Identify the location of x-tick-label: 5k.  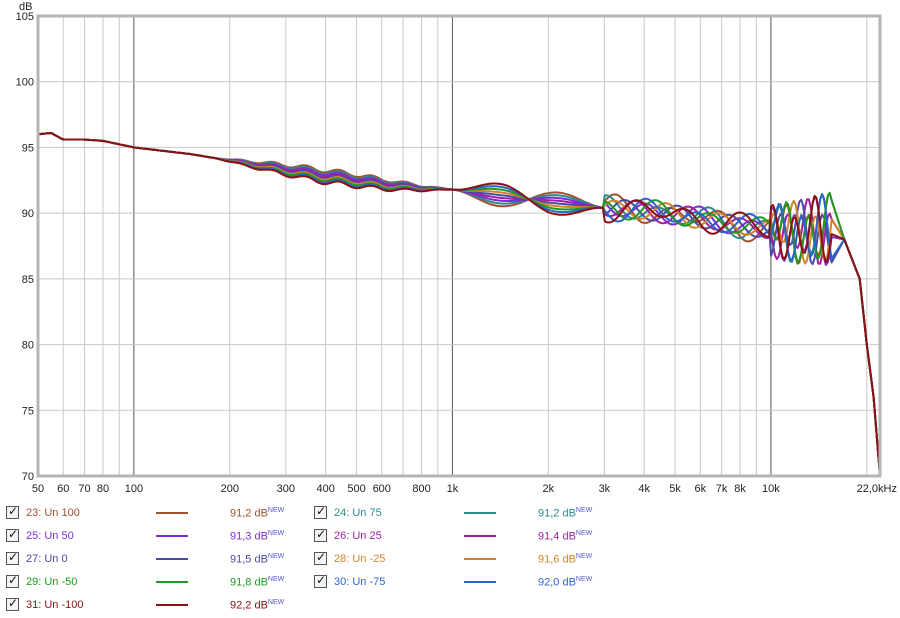
(675, 489).